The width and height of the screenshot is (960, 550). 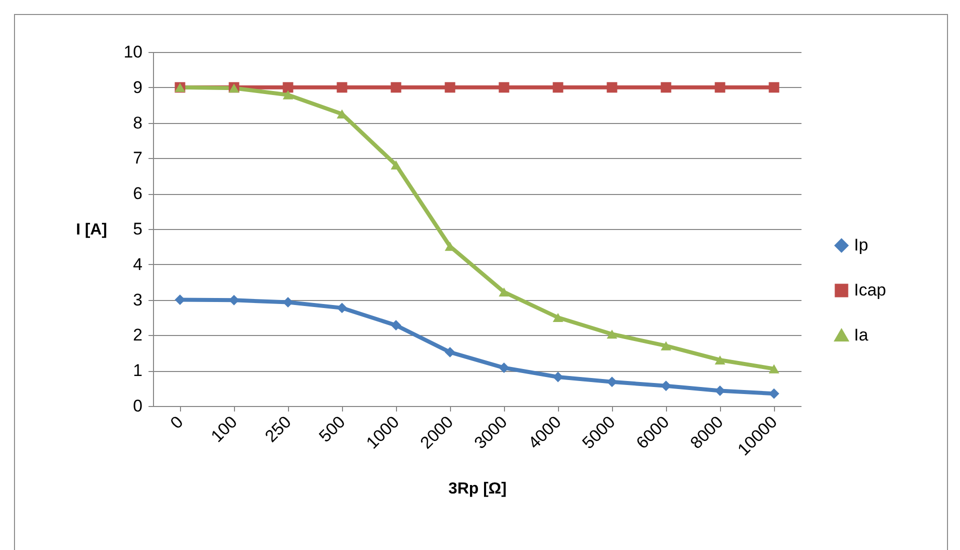 What do you see at coordinates (176, 422) in the screenshot?
I see `x-tick-label: 0` at bounding box center [176, 422].